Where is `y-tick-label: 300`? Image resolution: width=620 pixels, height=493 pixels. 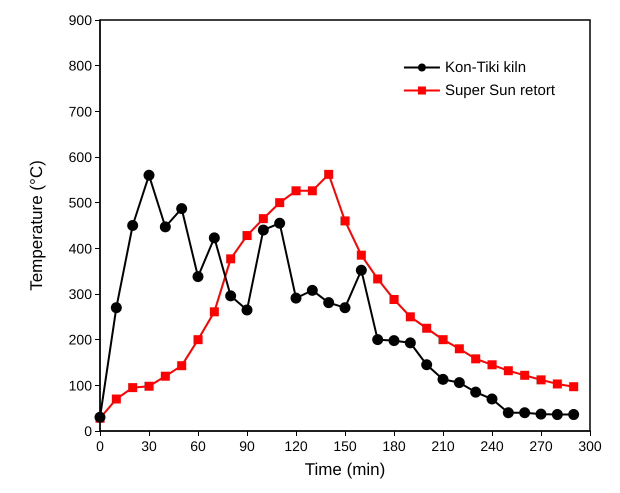 y-tick-label: 300 is located at coordinates (80, 294).